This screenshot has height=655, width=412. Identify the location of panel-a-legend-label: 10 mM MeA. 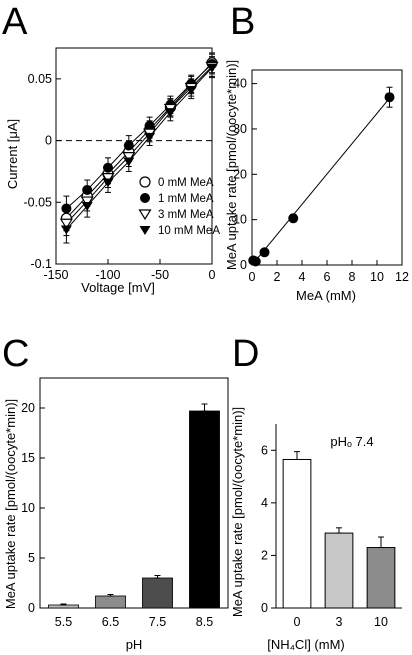
(189, 231).